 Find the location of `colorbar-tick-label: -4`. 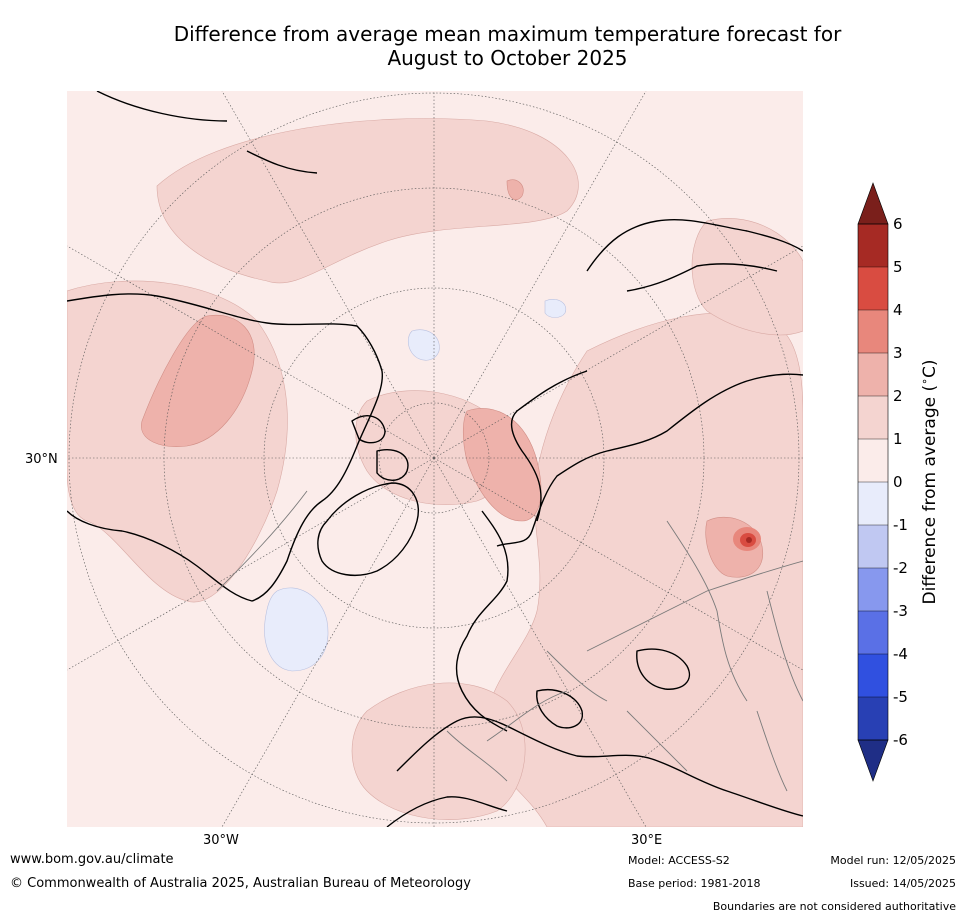

colorbar-tick-label: -4 is located at coordinates (900, 654).